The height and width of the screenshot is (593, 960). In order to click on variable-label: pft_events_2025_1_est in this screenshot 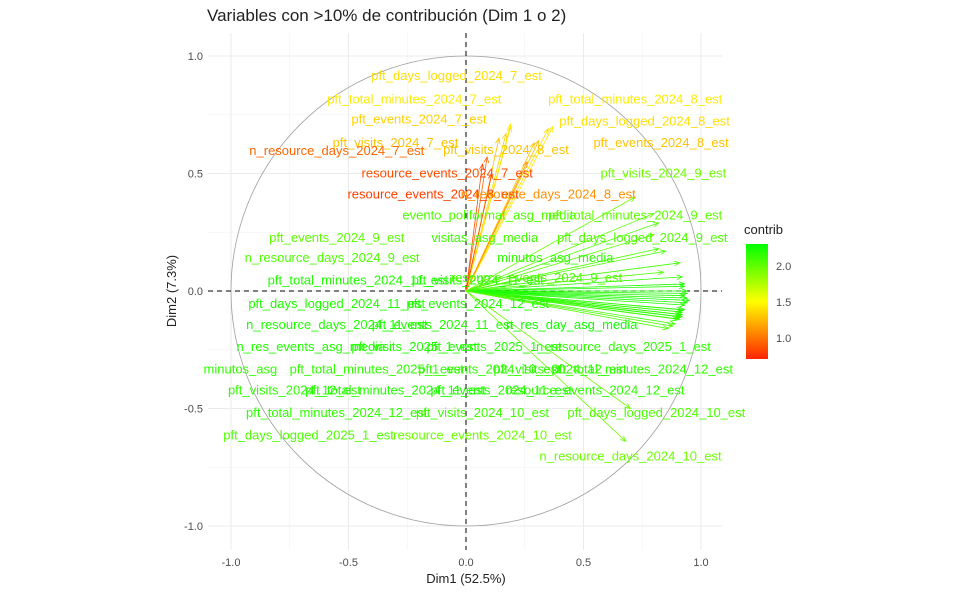, I will do `click(495, 346)`.